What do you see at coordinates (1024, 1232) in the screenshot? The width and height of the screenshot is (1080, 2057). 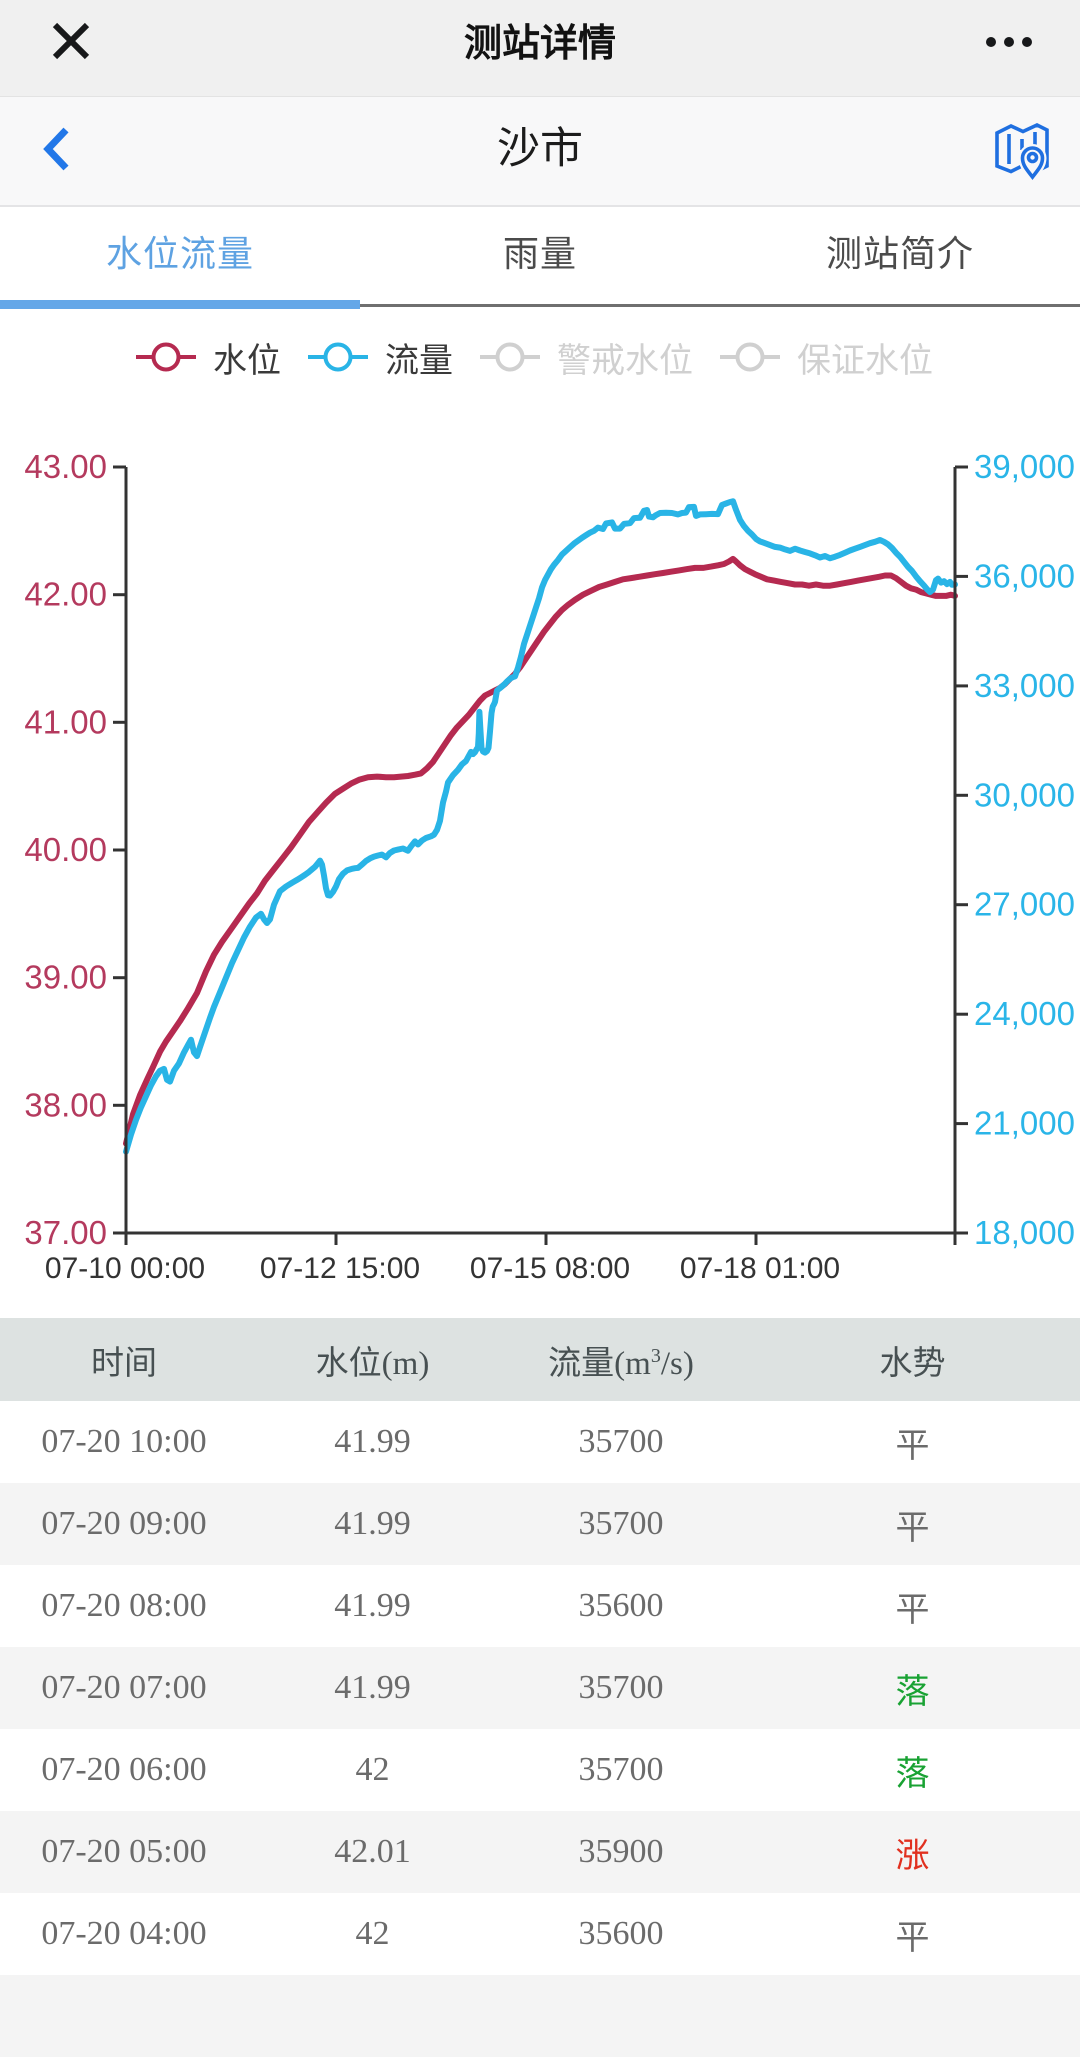 I see `svg-text: 18,000` at bounding box center [1024, 1232].